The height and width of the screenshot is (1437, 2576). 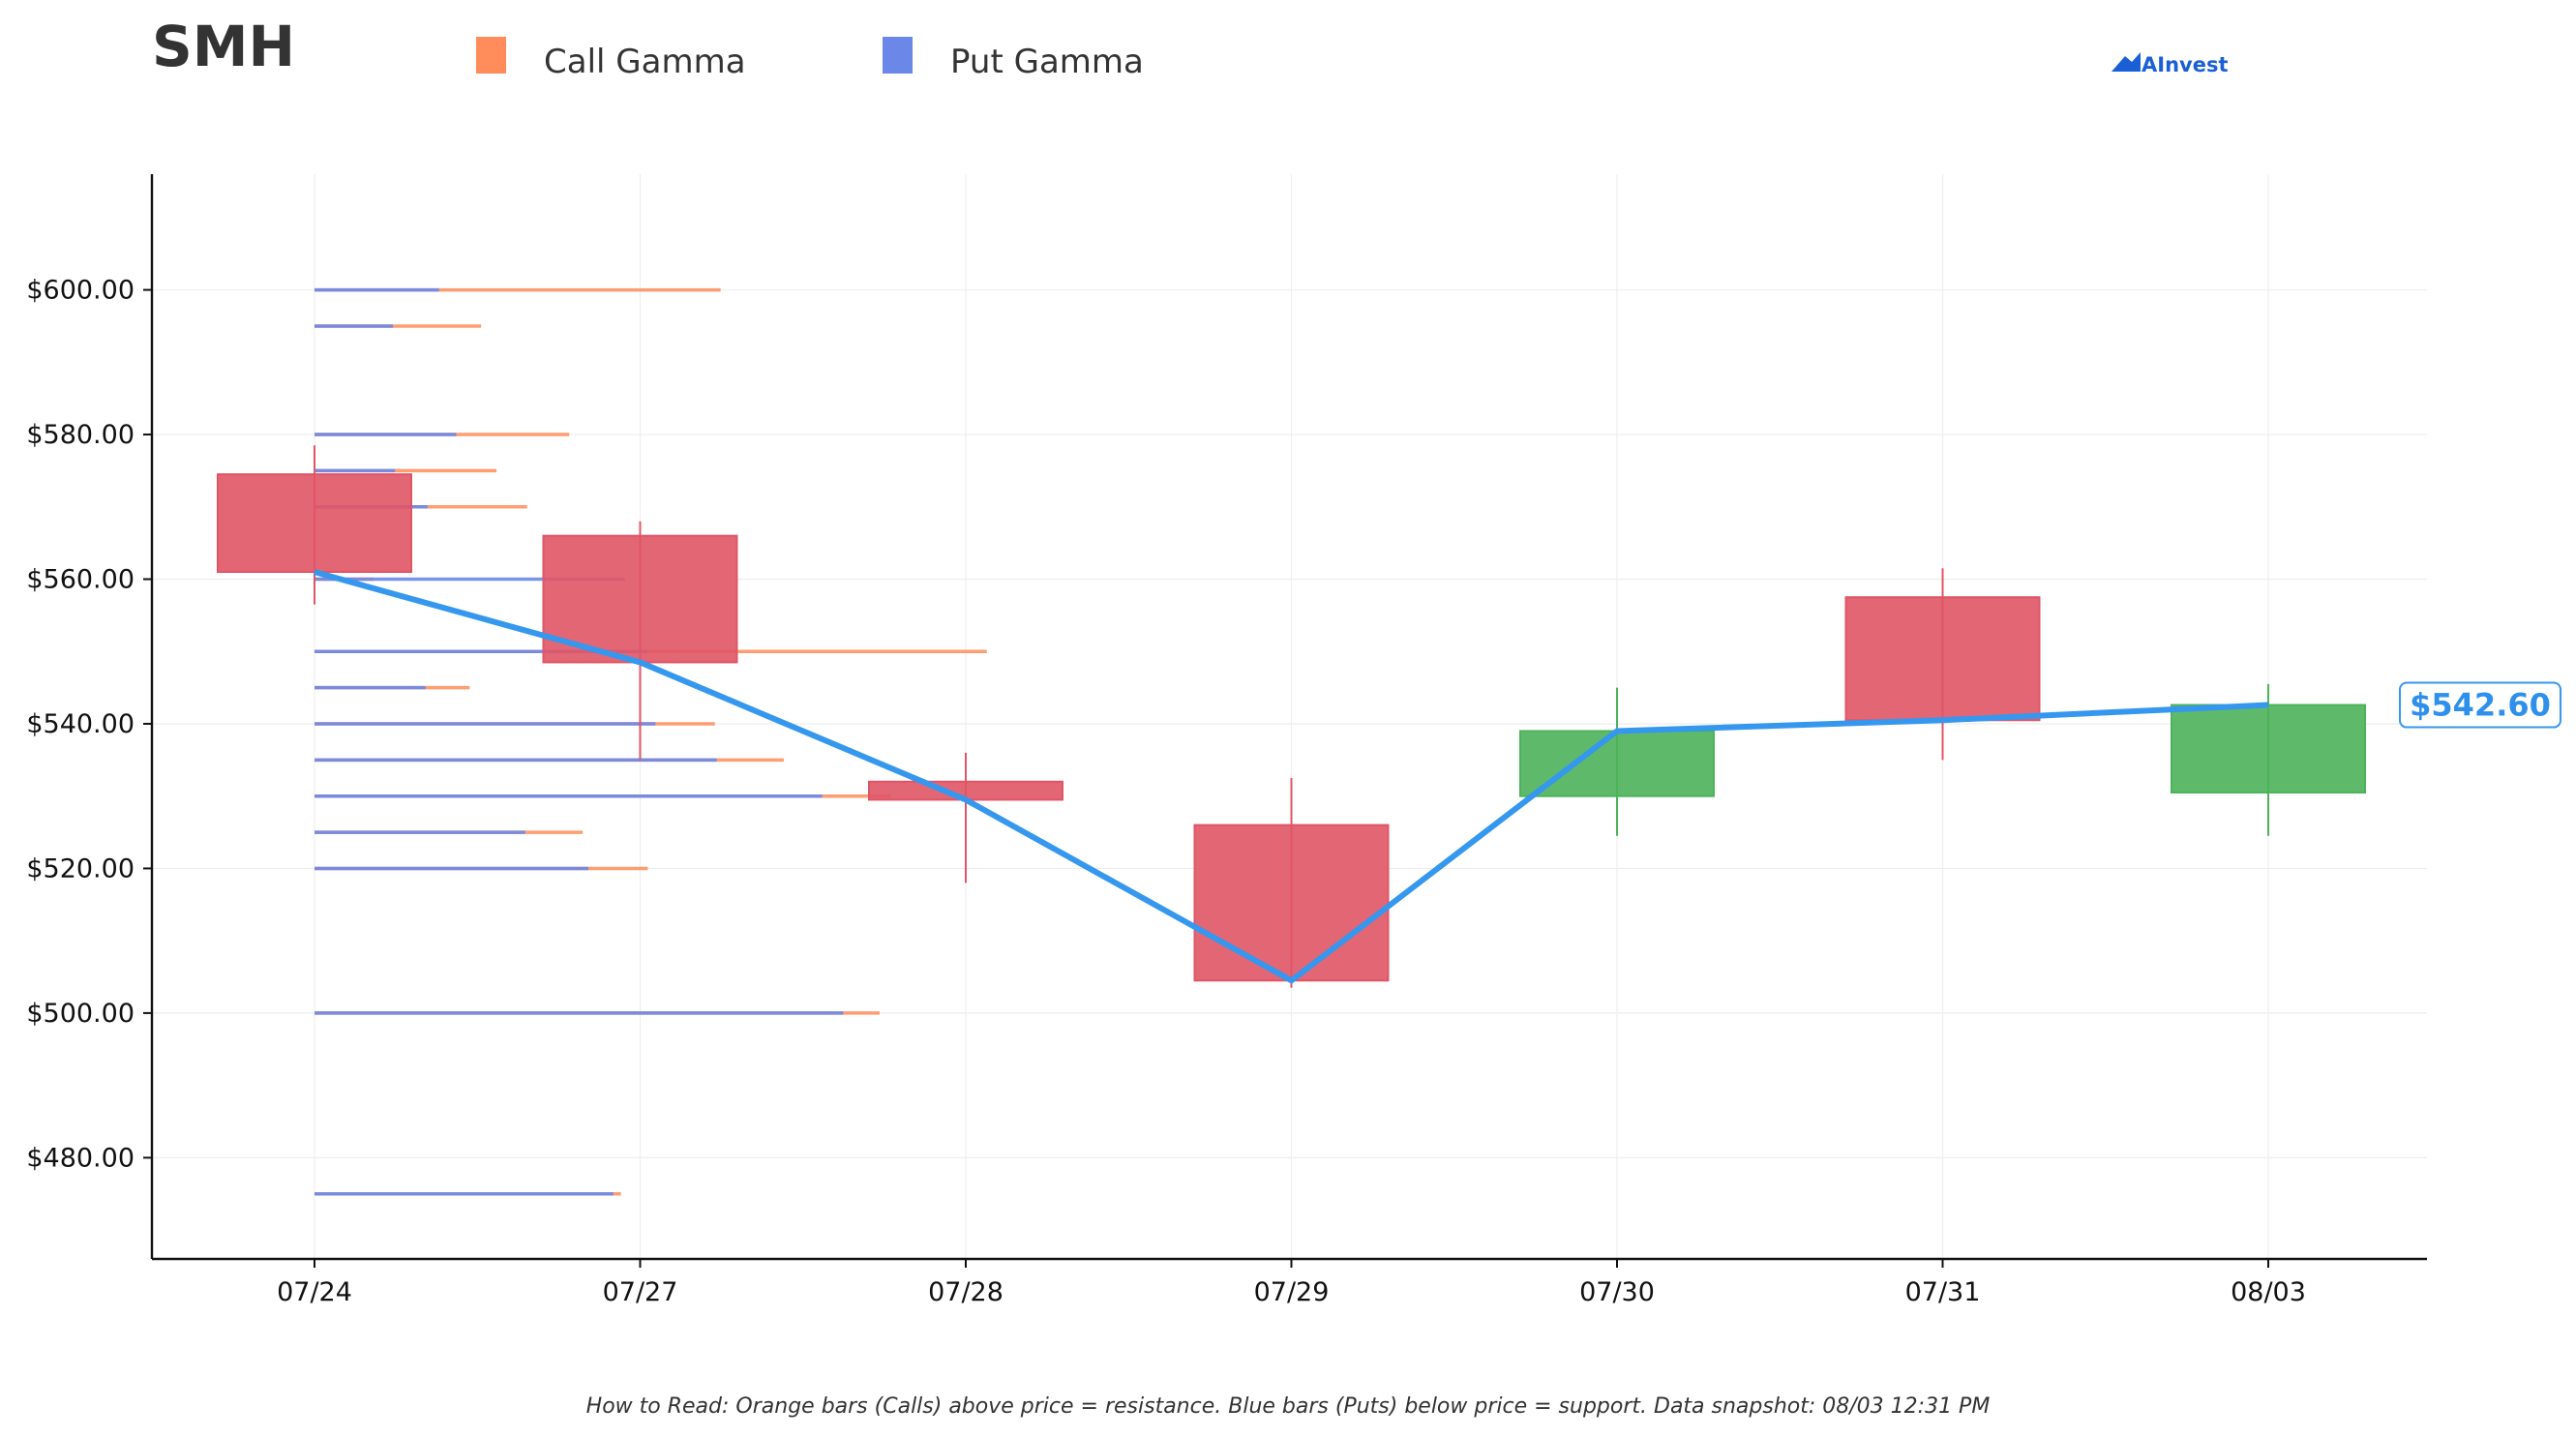 What do you see at coordinates (1047, 62) in the screenshot?
I see `legend-label-put: Put Gamma` at bounding box center [1047, 62].